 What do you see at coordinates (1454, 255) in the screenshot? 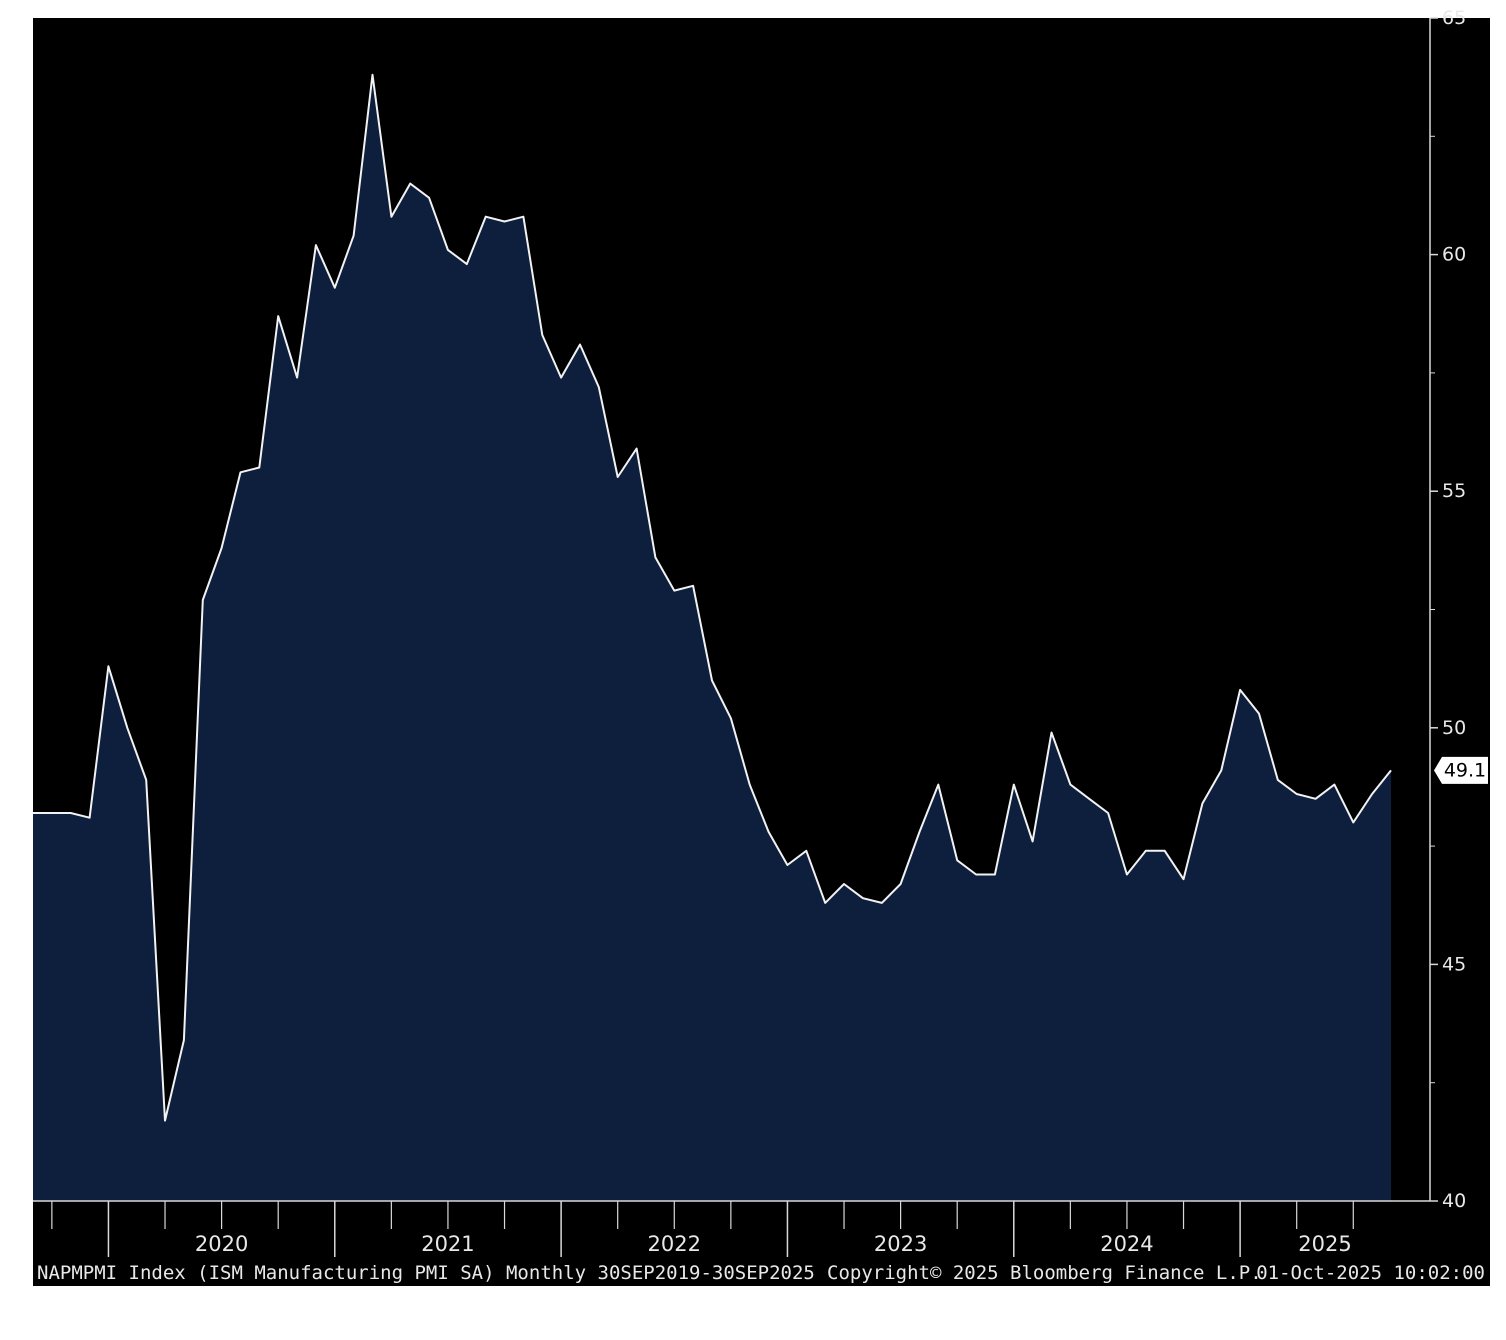
I see `y-tick-label-60: 60` at bounding box center [1454, 255].